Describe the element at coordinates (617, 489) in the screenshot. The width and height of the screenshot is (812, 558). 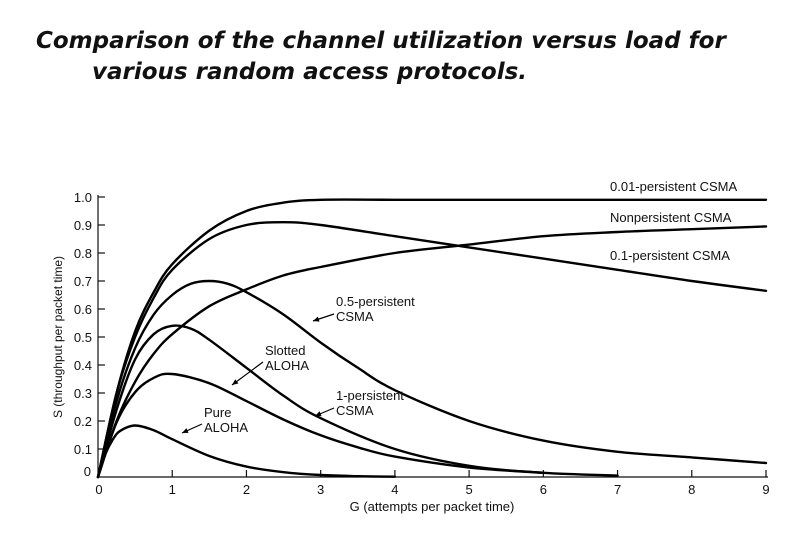
I see `x-tick-label: 7` at that location.